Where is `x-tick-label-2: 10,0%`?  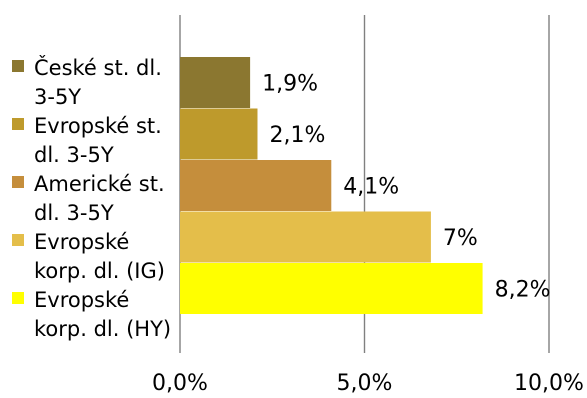
x-tick-label-2: 10,0% is located at coordinates (549, 383).